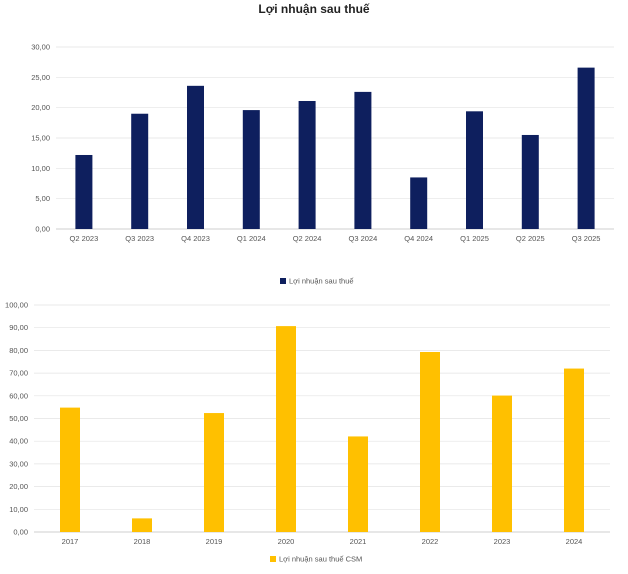  I want to click on bar-q4-2023, so click(195, 157).